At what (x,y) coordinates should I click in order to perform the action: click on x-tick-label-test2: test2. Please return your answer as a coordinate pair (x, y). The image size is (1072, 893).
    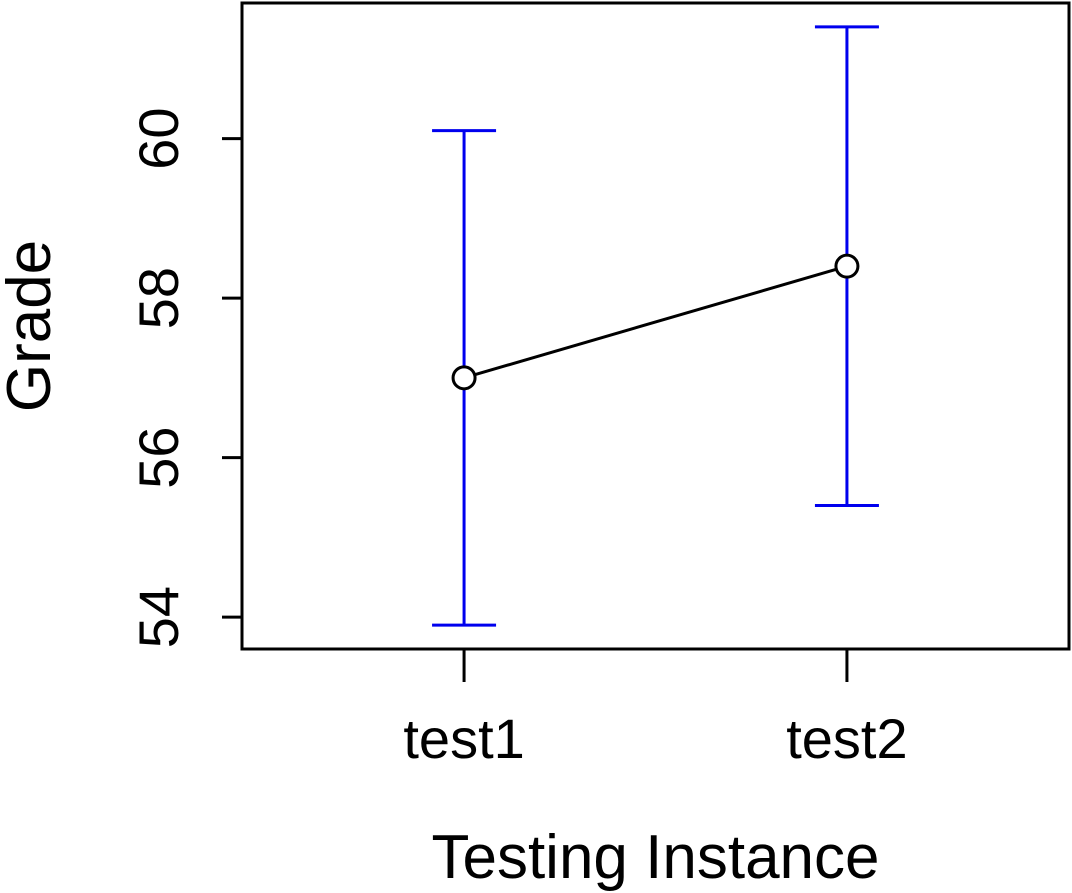
    Looking at the image, I should click on (846, 738).